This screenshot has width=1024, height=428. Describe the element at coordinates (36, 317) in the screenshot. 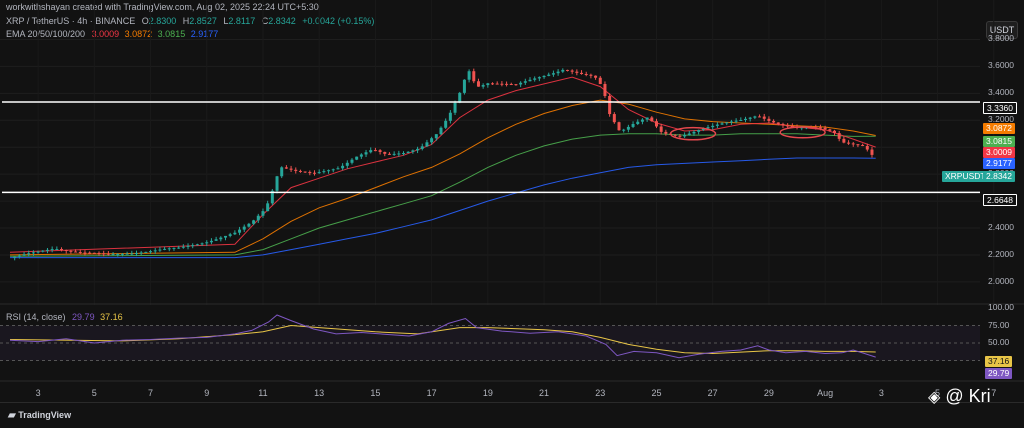

I see `rsi-label: RSI (14, close)` at that location.